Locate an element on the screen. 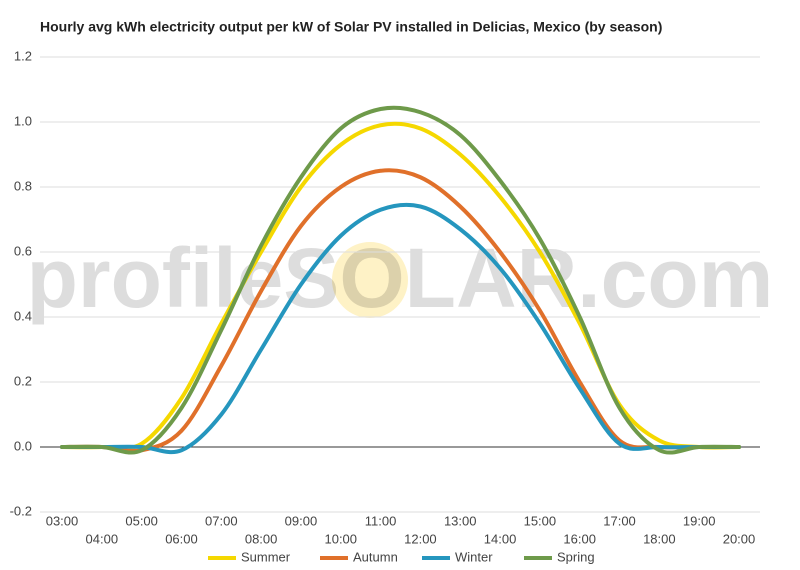 This screenshot has width=800, height=570. x-tick-label: 15:00 is located at coordinates (540, 520).